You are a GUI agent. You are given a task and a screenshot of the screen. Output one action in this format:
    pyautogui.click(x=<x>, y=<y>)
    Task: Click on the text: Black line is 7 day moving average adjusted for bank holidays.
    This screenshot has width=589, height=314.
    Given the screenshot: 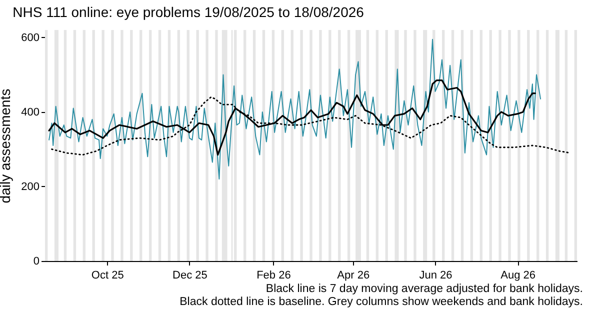 What is the action you would take?
    pyautogui.click(x=424, y=289)
    